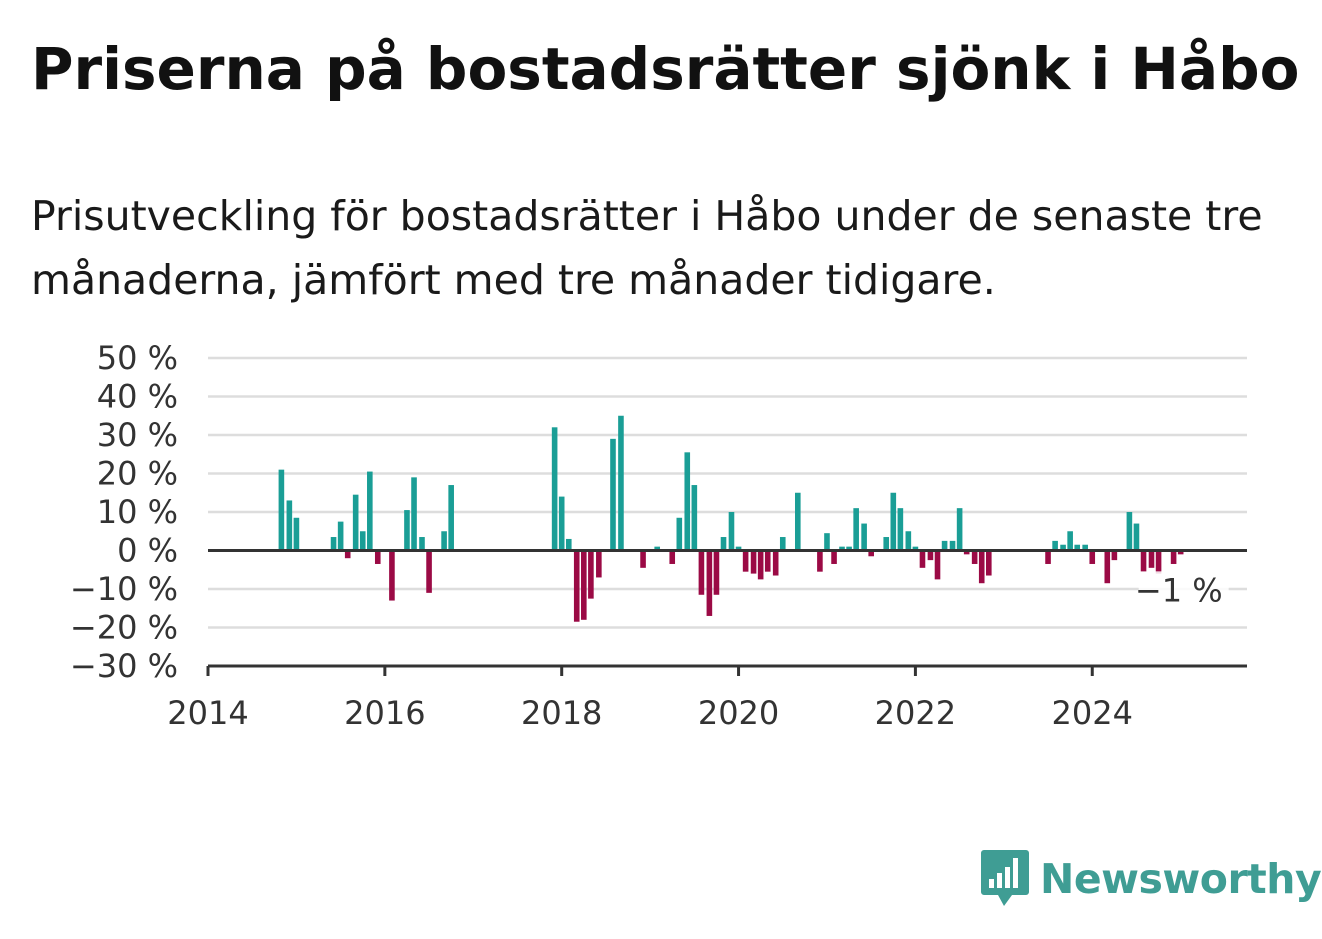 Image resolution: width=1322 pixels, height=939 pixels. What do you see at coordinates (124, 589) in the screenshot?
I see `y-tick-label: −10 %` at bounding box center [124, 589].